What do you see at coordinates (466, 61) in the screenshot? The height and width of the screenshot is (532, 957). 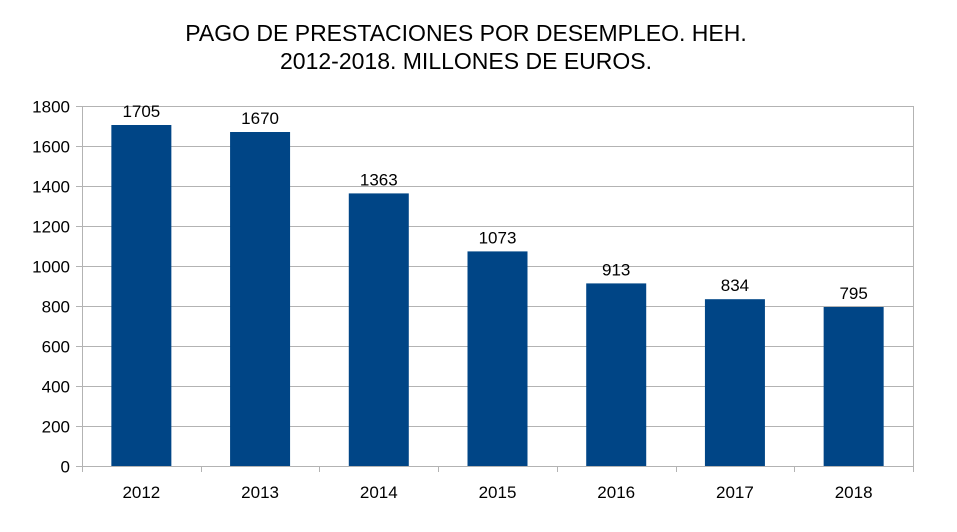 I see `chart-title-line-2: 2012-2018. MILLONES DE EUROS.` at bounding box center [466, 61].